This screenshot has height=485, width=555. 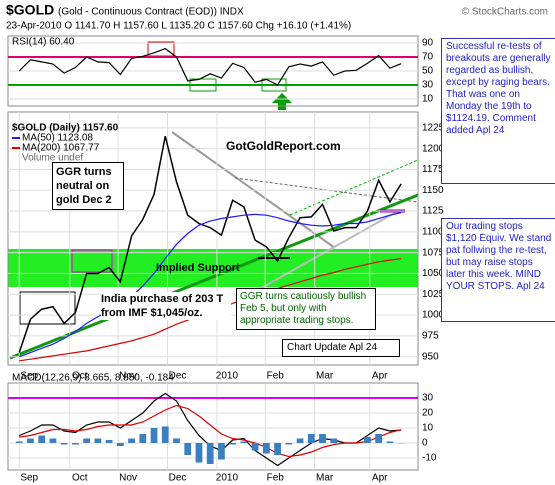 I want to click on y-tick-label: 50, so click(x=428, y=71).